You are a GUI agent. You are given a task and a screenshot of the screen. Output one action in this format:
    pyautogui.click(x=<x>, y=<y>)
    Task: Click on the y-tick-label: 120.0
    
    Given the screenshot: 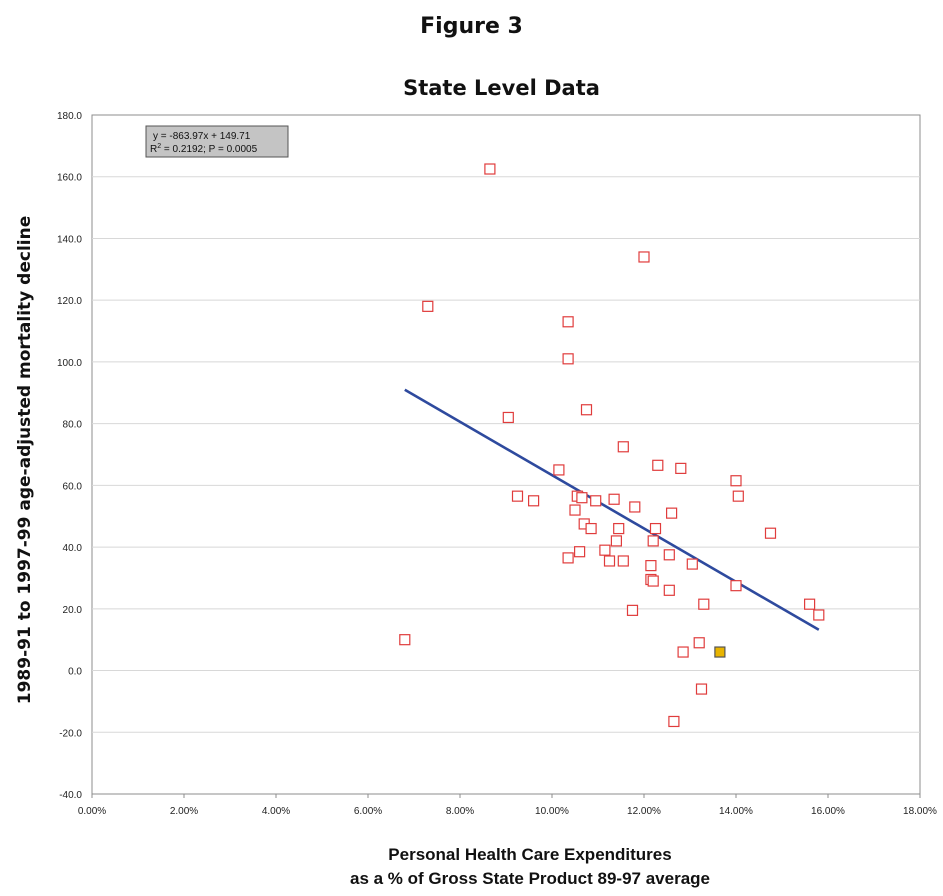 What is the action you would take?
    pyautogui.click(x=69, y=301)
    